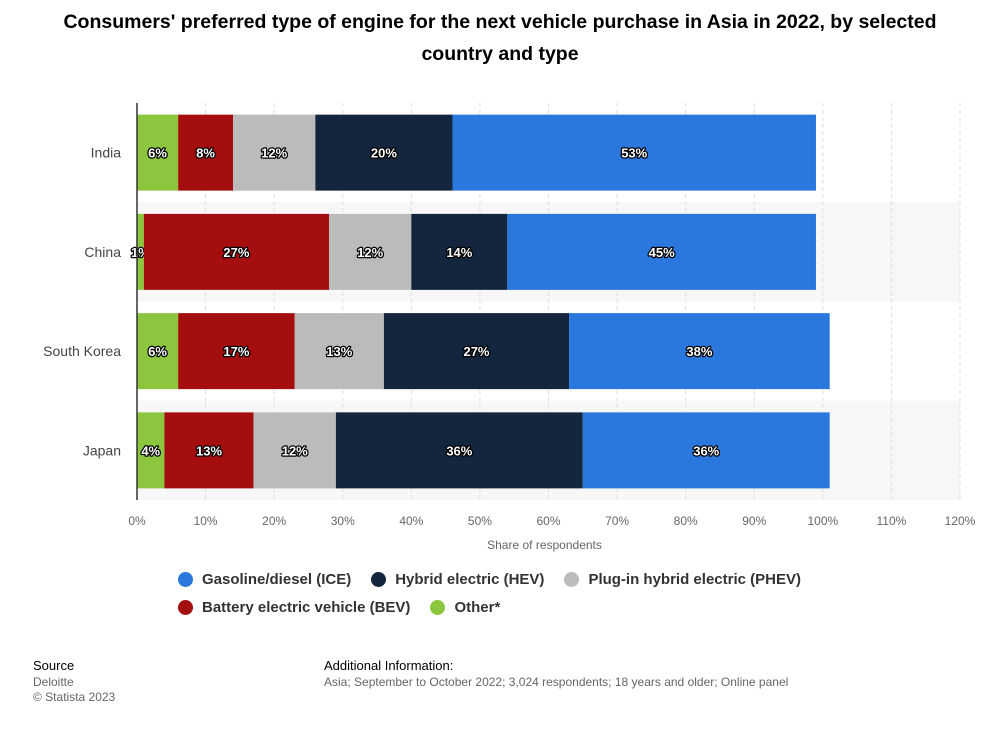 This screenshot has height=743, width=1000. What do you see at coordinates (480, 521) in the screenshot?
I see `x-tick-label: 50%` at bounding box center [480, 521].